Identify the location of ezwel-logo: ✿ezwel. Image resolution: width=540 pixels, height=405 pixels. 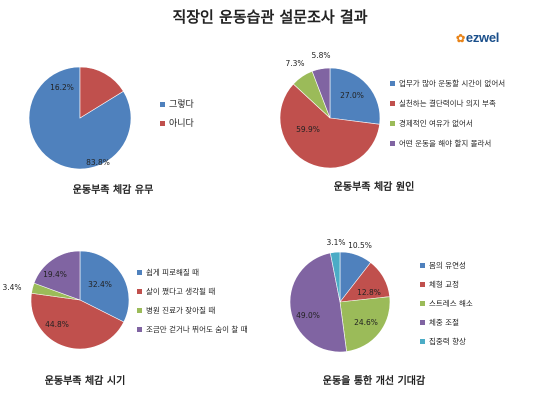
(477, 37).